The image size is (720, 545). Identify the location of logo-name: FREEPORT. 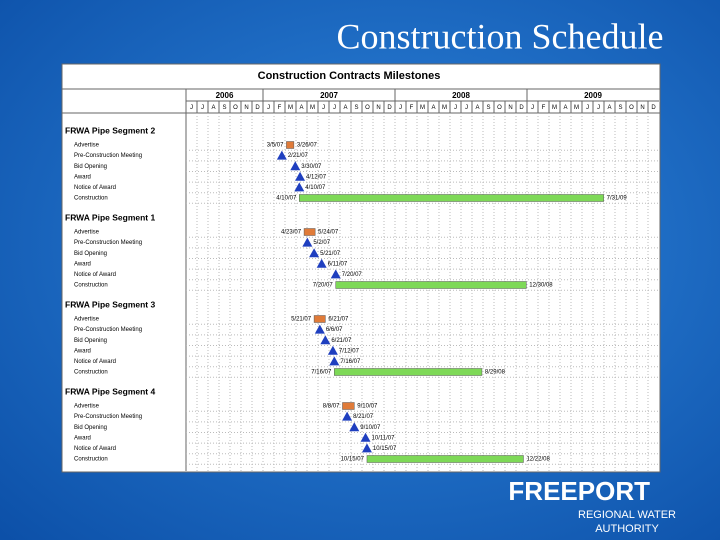
(579, 491).